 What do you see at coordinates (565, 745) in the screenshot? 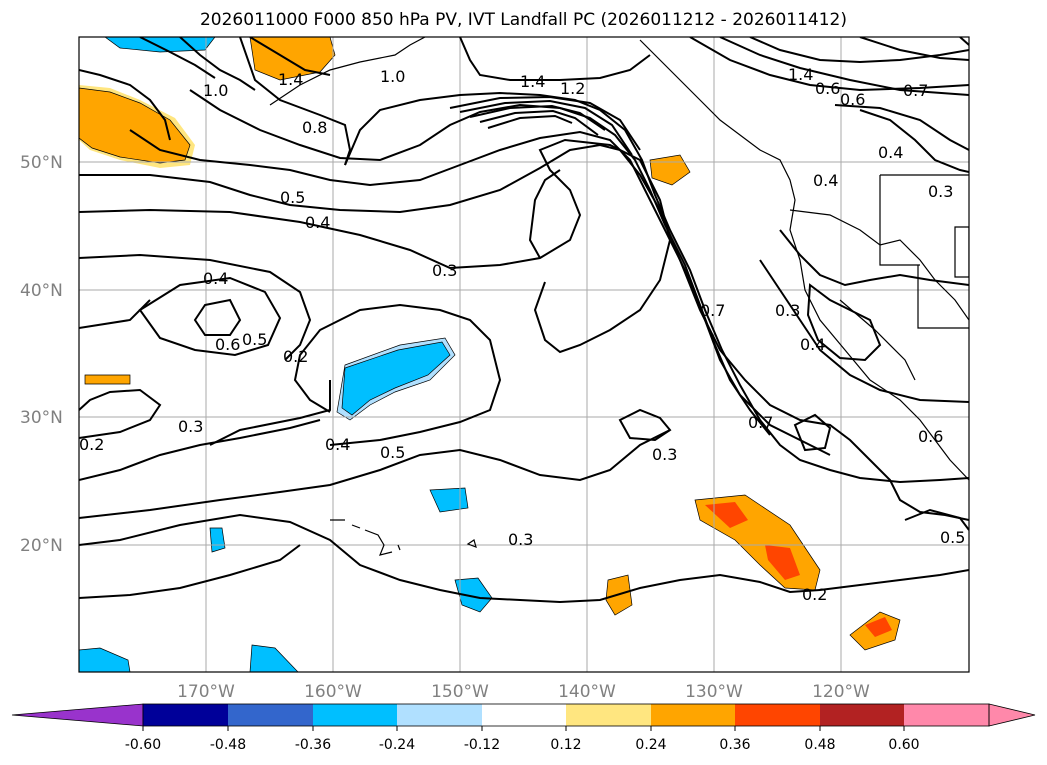
I see `colorbar-tick-label: 0.12` at bounding box center [565, 745].